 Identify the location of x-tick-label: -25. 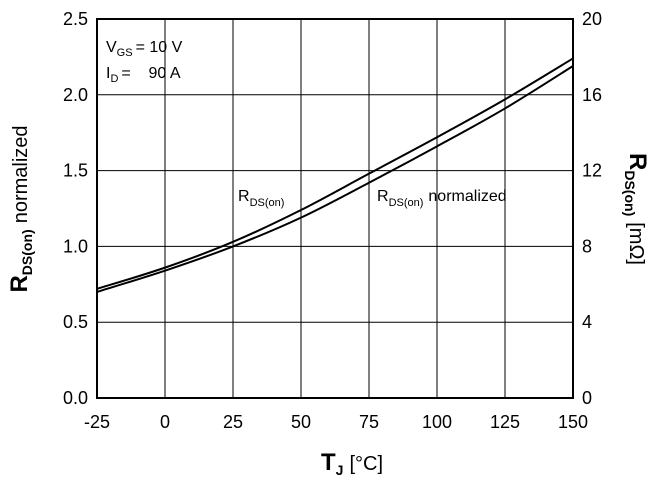
(97, 422).